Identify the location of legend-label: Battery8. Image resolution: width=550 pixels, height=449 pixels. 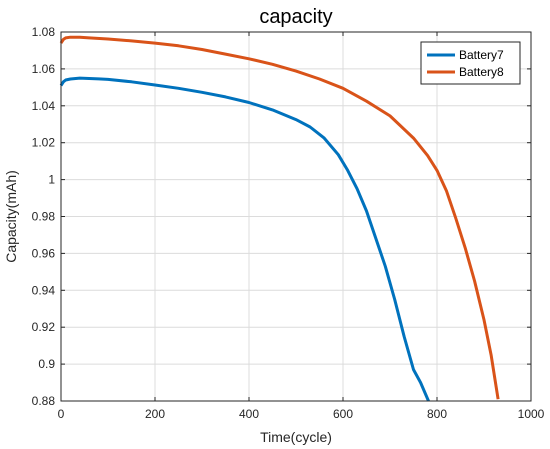
(481, 72).